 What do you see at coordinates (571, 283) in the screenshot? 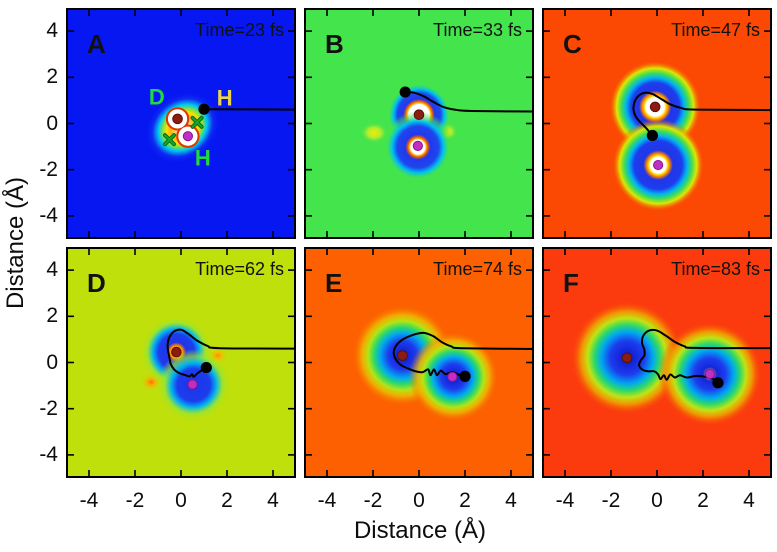
I see `panel-letter: F` at bounding box center [571, 283].